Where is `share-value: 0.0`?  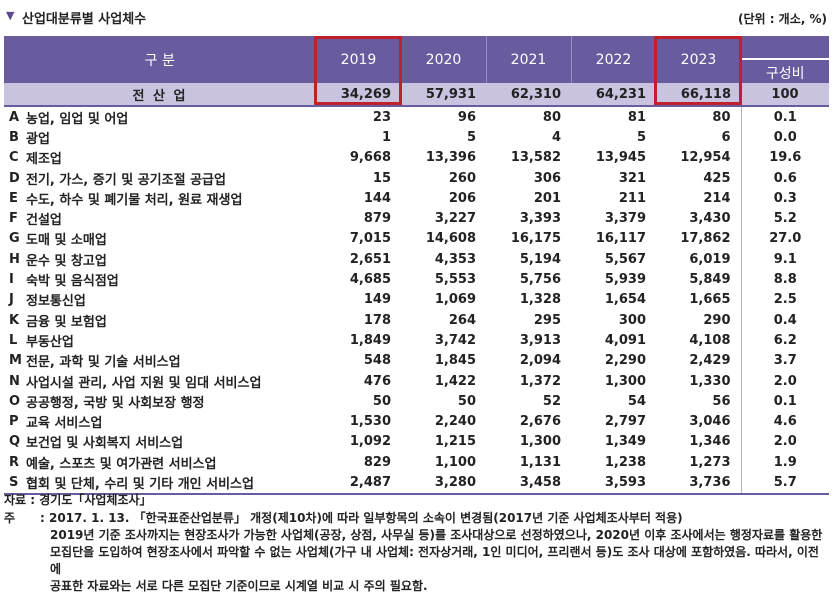 share-value: 0.0 is located at coordinates (784, 137).